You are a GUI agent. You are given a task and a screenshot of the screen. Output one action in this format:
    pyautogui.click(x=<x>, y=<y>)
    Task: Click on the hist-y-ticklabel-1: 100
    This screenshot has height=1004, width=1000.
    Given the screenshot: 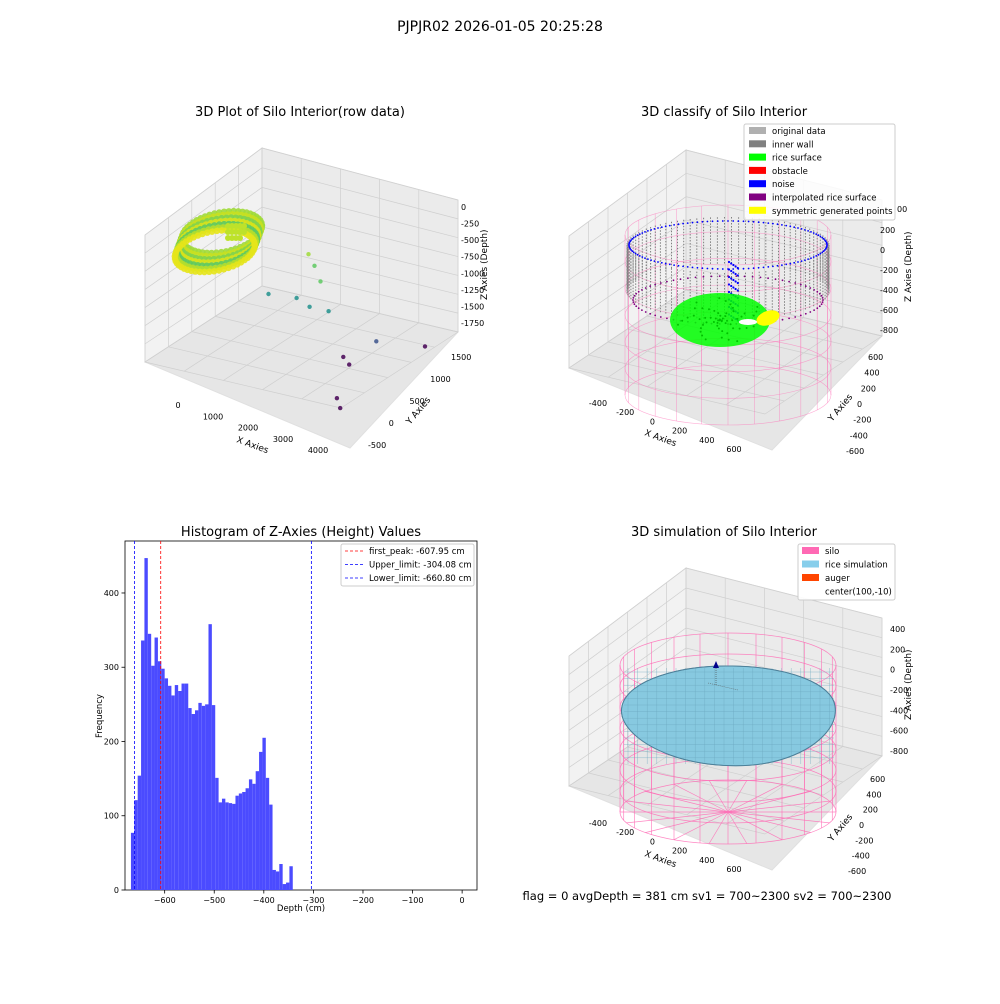 What is the action you would take?
    pyautogui.click(x=111, y=816)
    